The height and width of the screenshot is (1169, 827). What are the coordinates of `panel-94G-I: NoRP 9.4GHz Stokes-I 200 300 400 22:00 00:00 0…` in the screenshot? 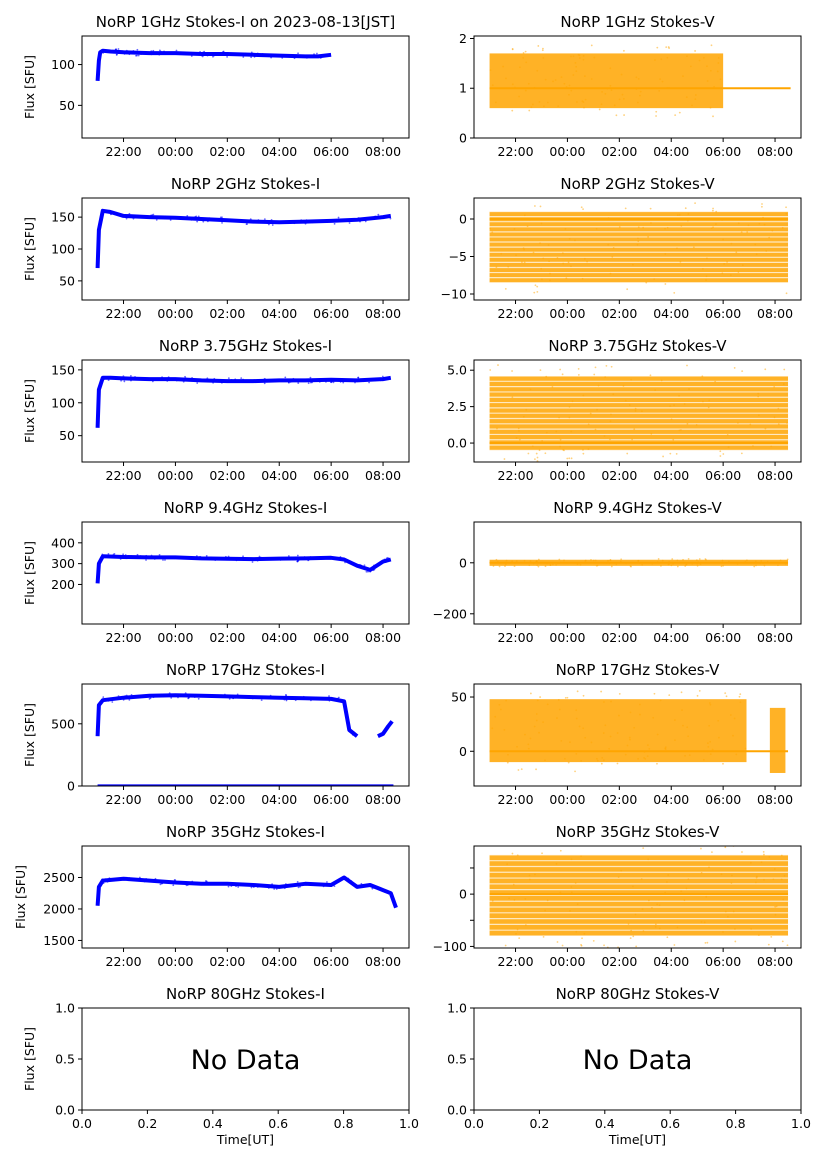 It's located at (216, 572).